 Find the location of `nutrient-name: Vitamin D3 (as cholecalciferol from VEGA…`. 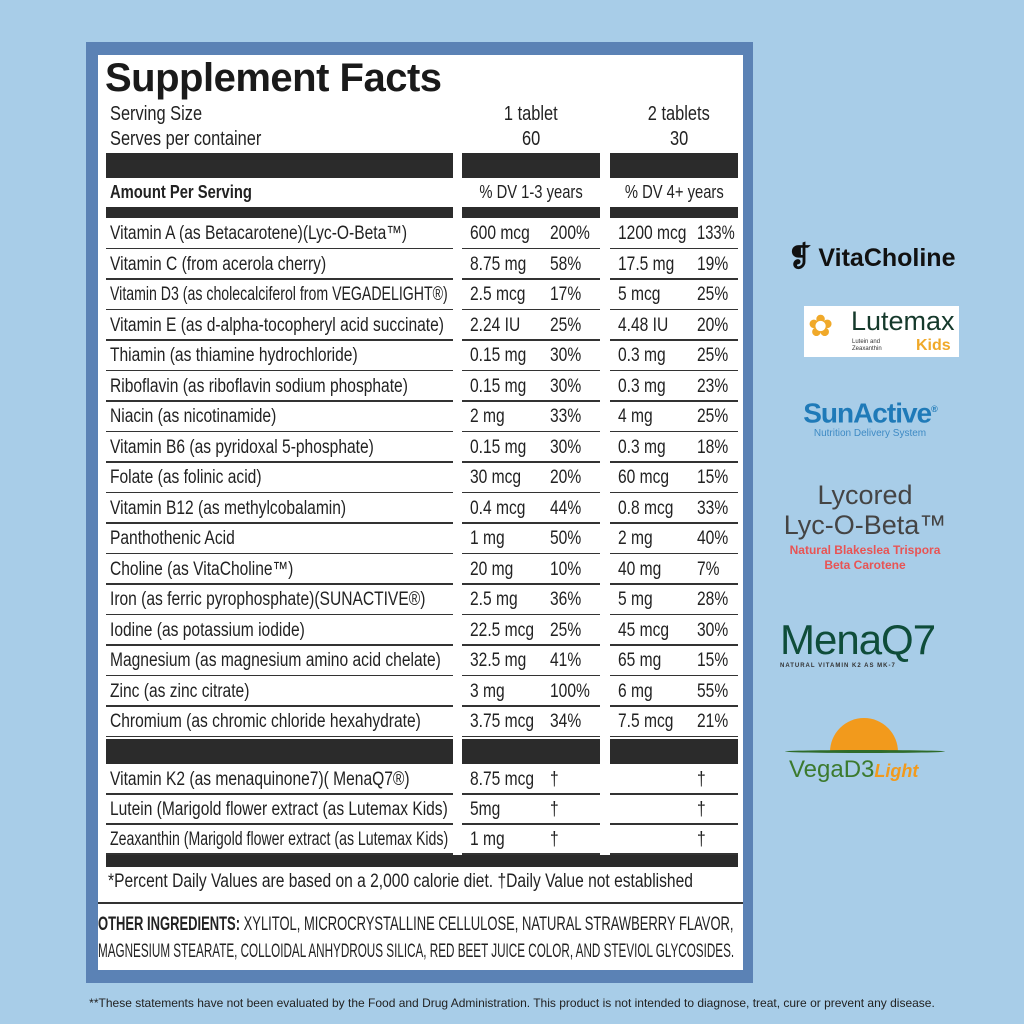

nutrient-name: Vitamin D3 (as cholecalciferol from VEGA… is located at coordinates (279, 294).